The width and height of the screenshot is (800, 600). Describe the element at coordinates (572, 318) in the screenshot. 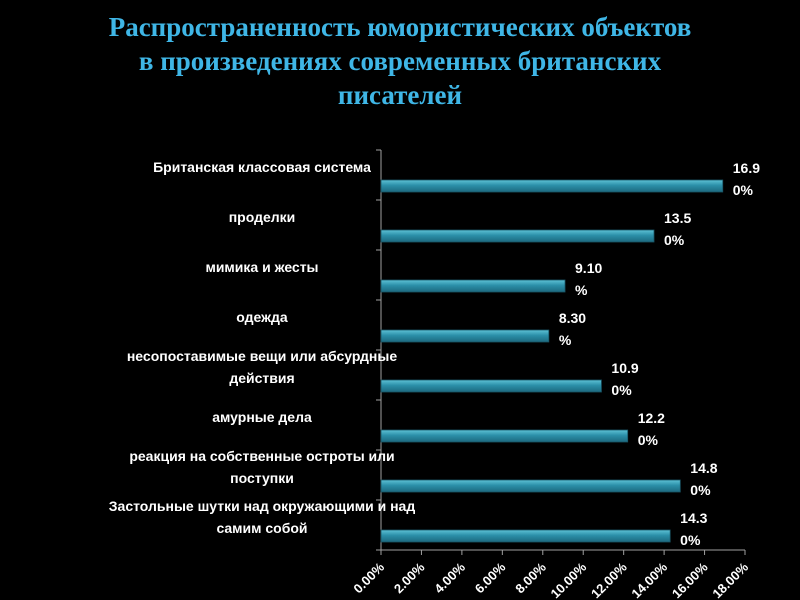

I see `data-label: 8.30` at that location.